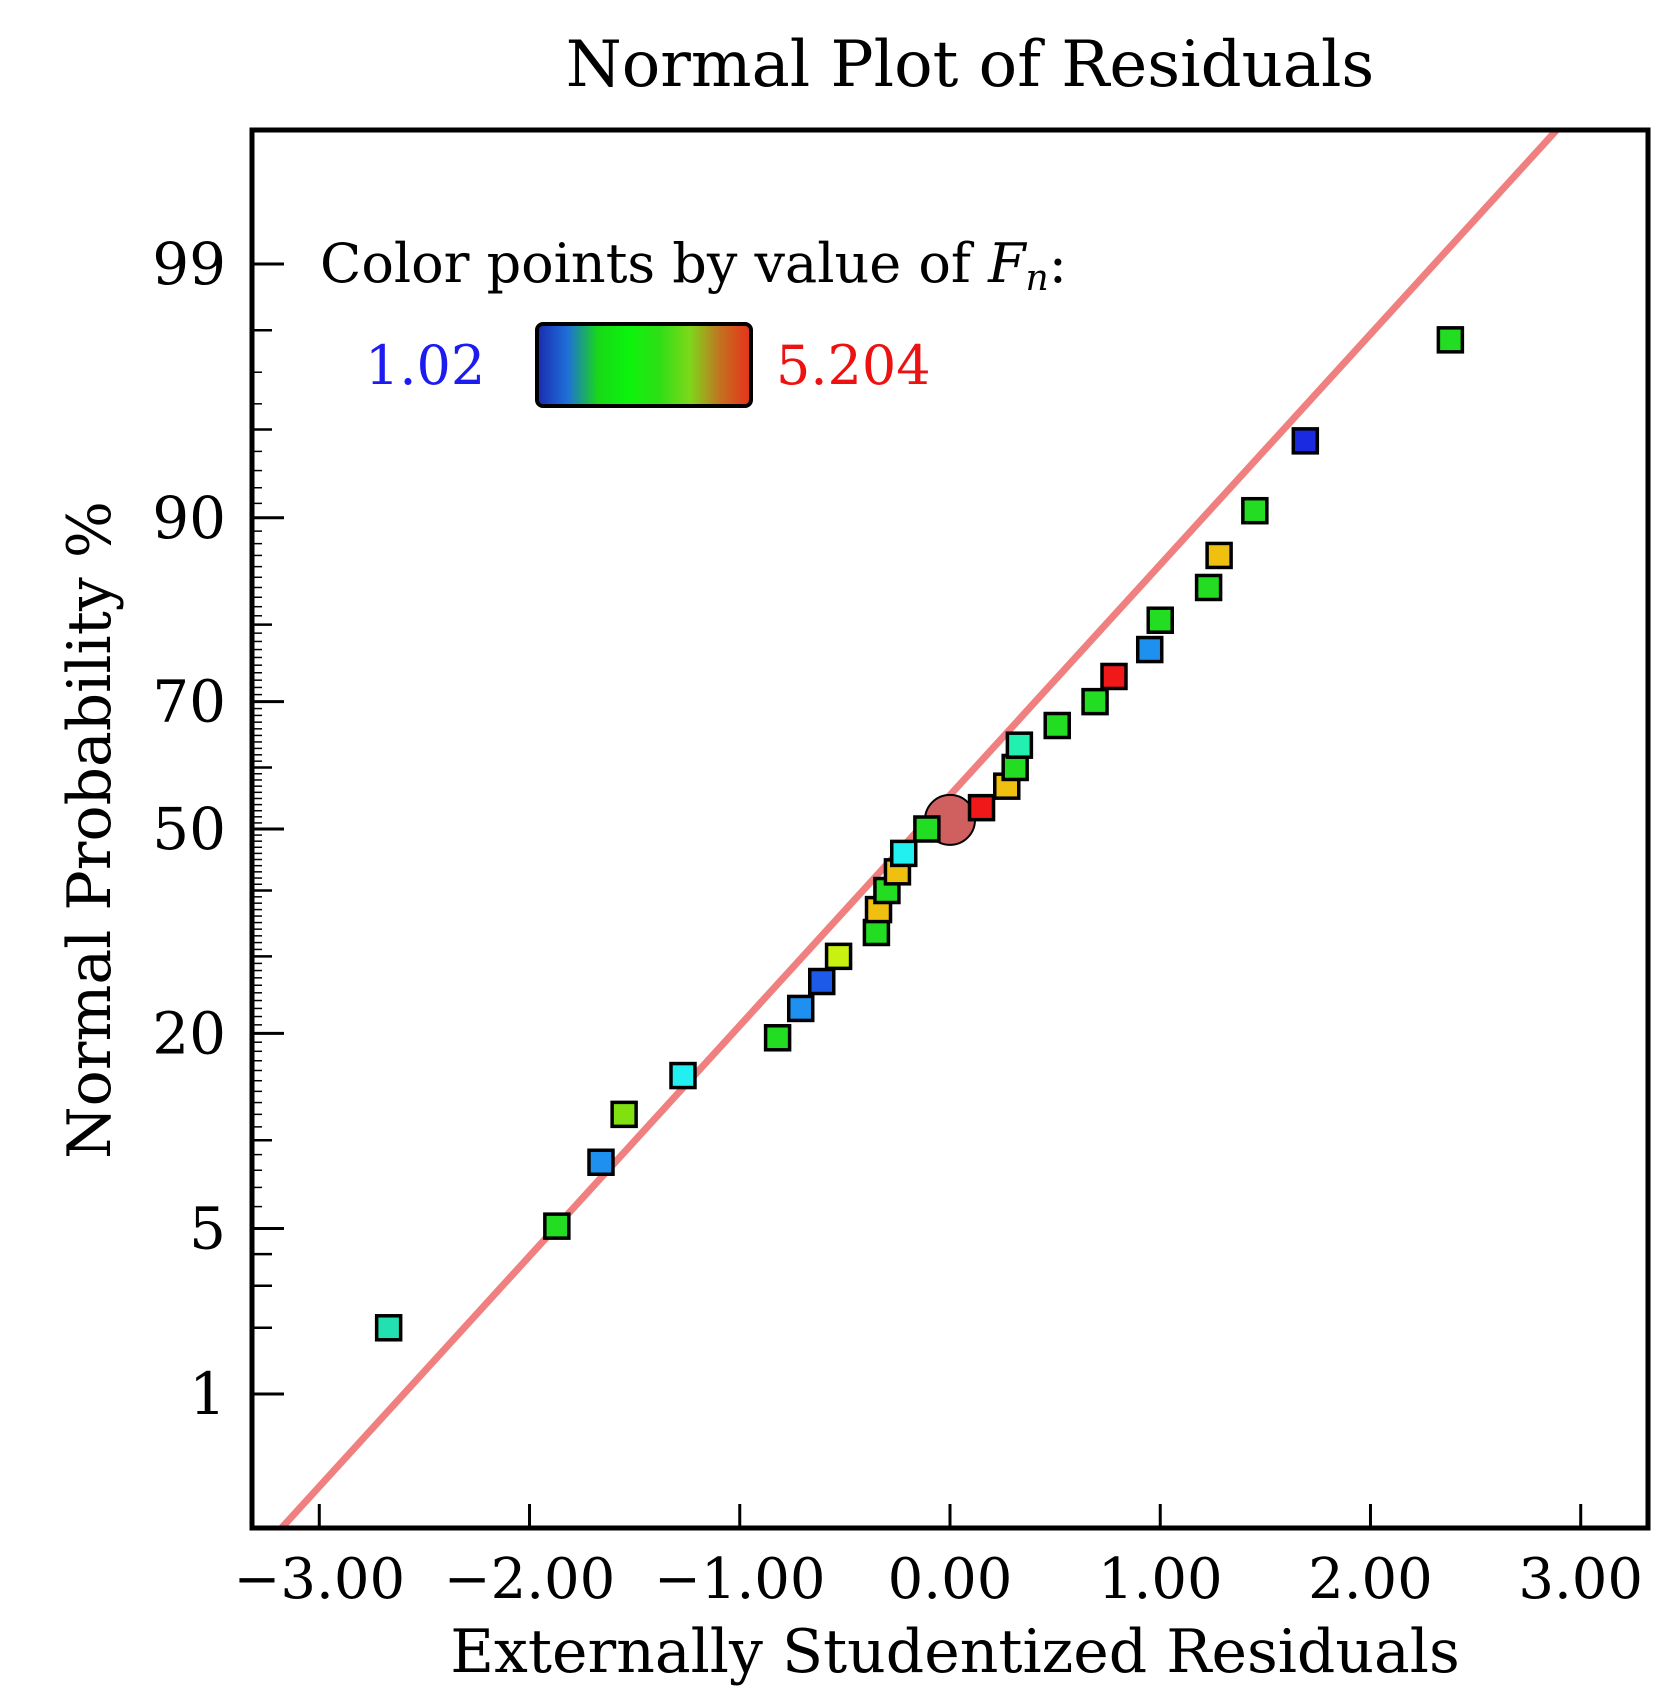 The image size is (1675, 1708). What do you see at coordinates (950, 1579) in the screenshot?
I see `x-tick-label: 0.00` at bounding box center [950, 1579].